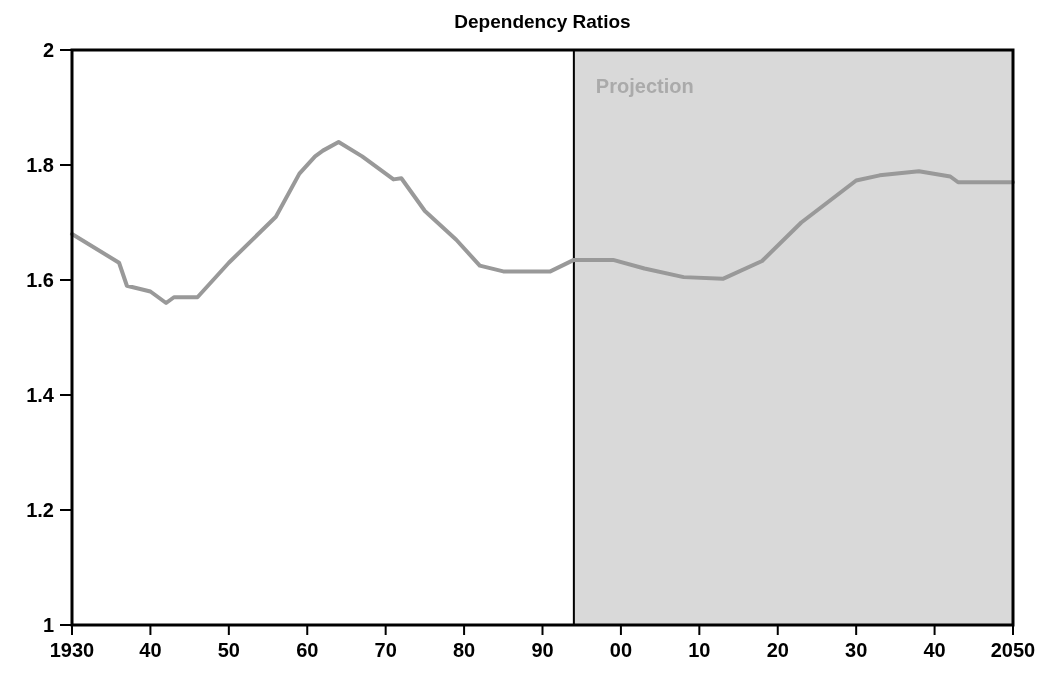 This screenshot has width=1046, height=677. I want to click on x-tick-label: 00, so click(621, 650).